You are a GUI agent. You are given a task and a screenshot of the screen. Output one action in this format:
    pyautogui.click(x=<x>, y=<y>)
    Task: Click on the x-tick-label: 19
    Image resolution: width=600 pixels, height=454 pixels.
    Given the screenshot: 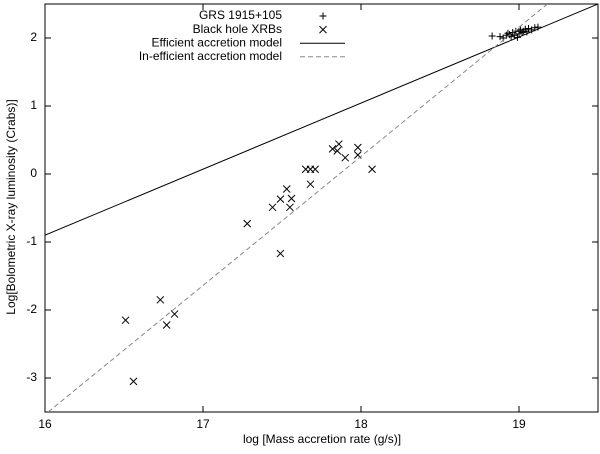 What is the action you would take?
    pyautogui.click(x=519, y=424)
    